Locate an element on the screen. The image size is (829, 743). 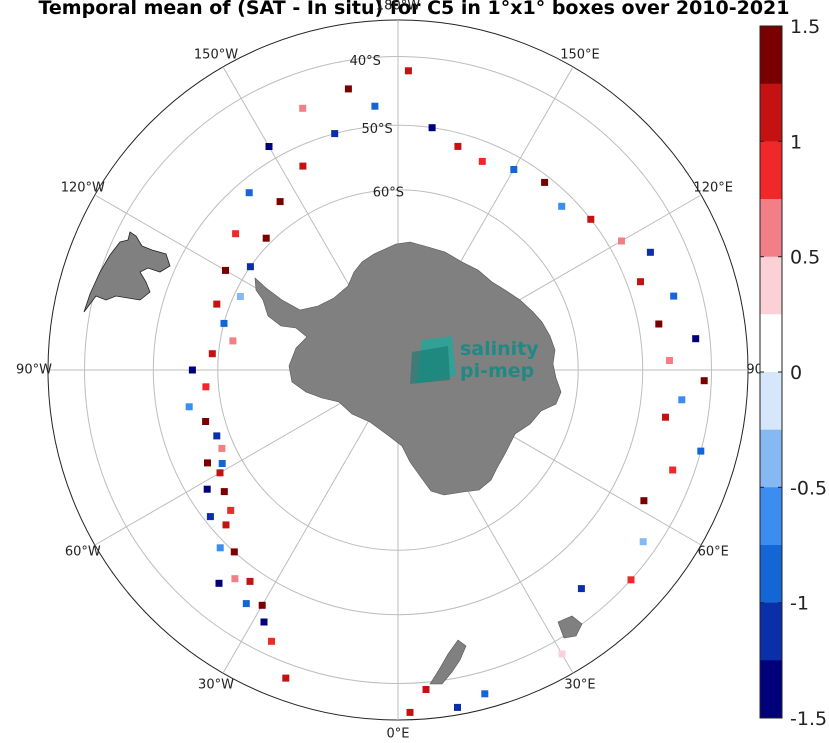
longitude-label: 120°W is located at coordinates (83, 188).